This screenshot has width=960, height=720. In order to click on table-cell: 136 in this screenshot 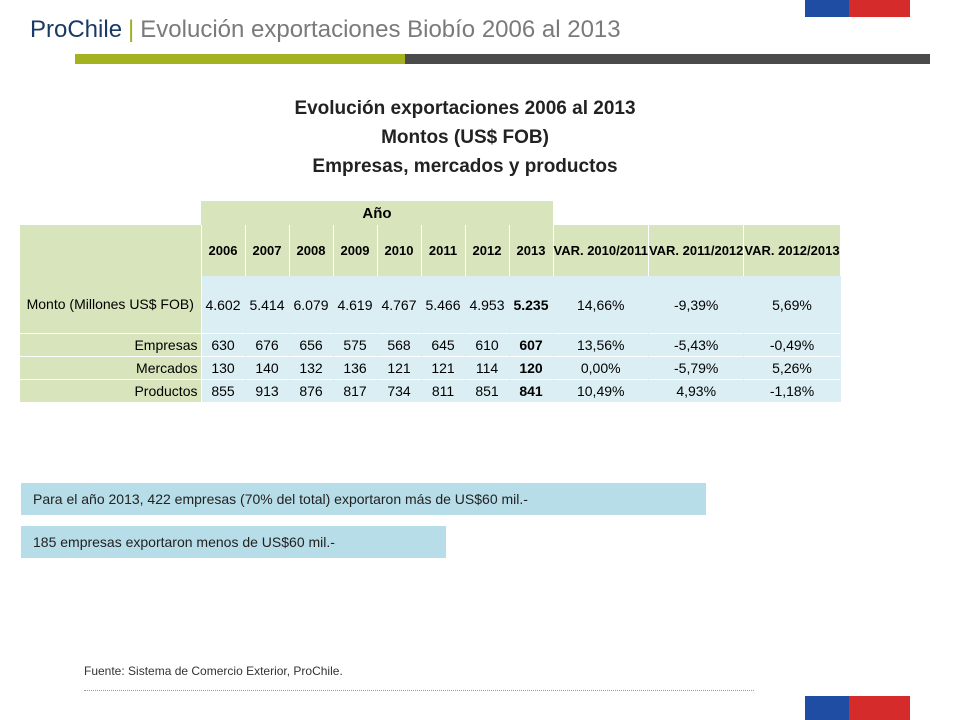, I will do `click(355, 368)`.